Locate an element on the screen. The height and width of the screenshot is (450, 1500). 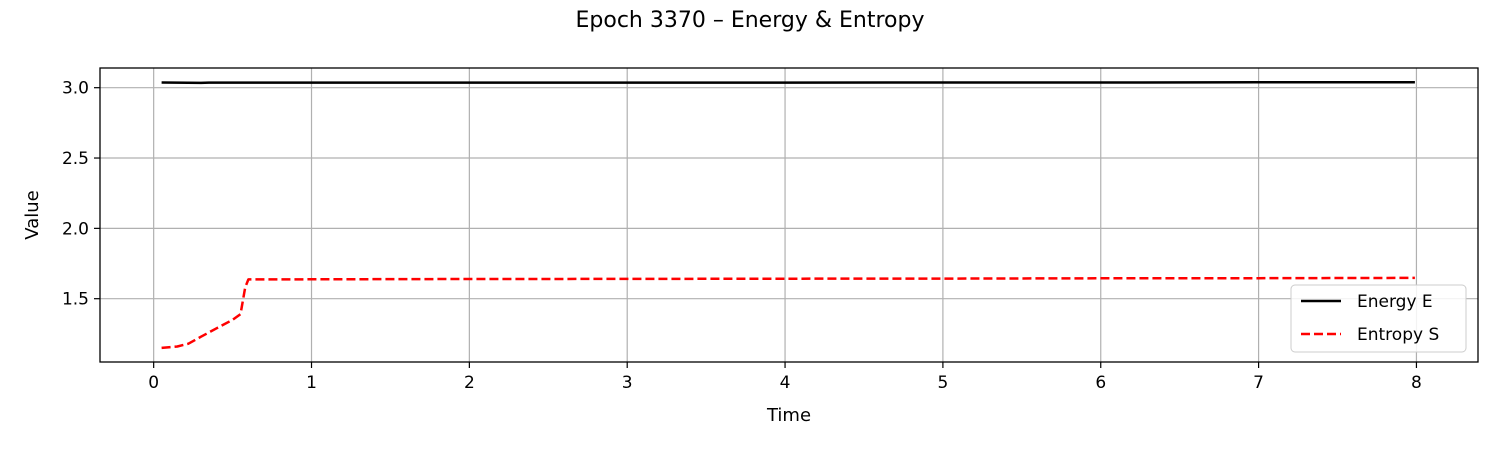
x-tick-label: 8 is located at coordinates (1416, 383).